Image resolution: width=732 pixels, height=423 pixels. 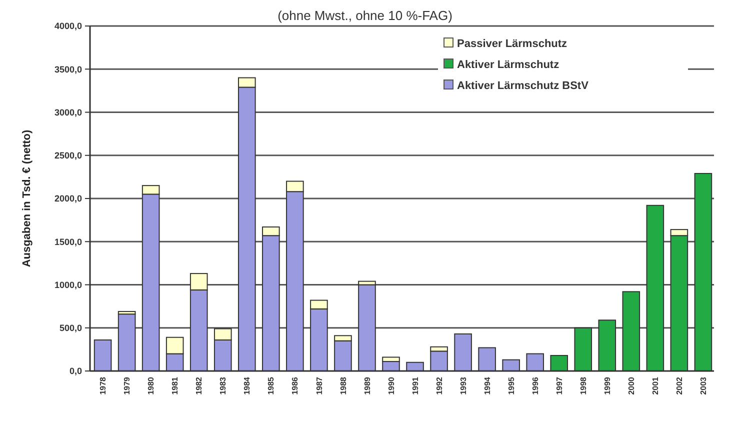 I want to click on y-tick-label: 500,0, so click(x=70, y=328).